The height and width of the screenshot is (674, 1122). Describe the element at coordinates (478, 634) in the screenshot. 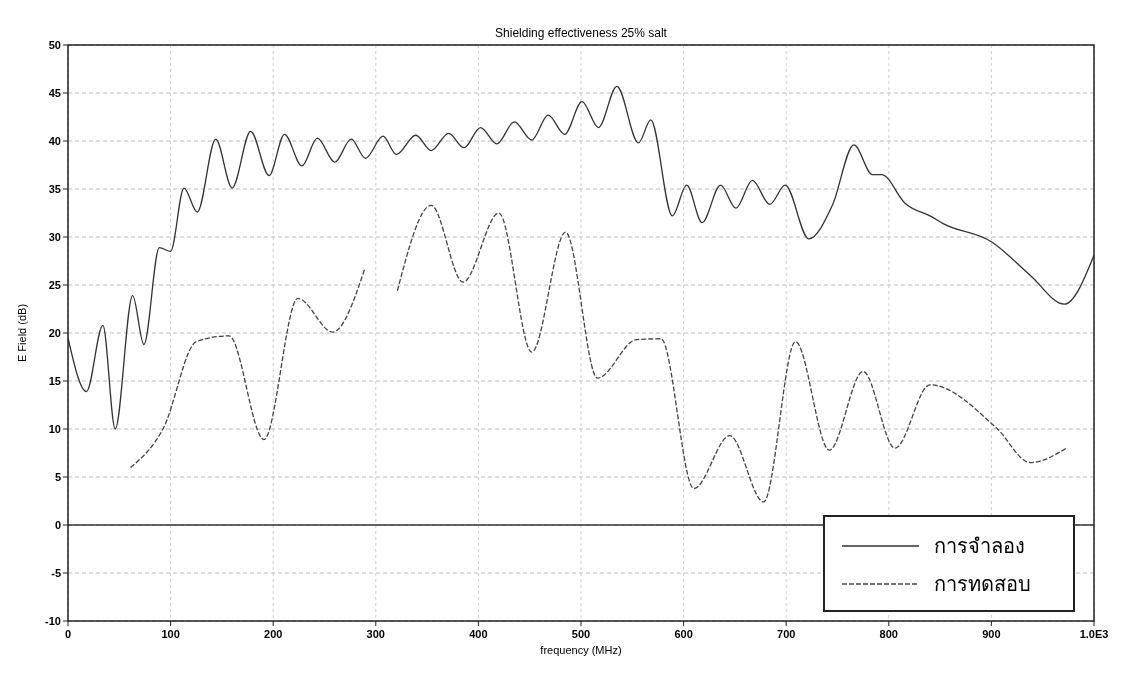

I see `x-tick-label: 400` at that location.